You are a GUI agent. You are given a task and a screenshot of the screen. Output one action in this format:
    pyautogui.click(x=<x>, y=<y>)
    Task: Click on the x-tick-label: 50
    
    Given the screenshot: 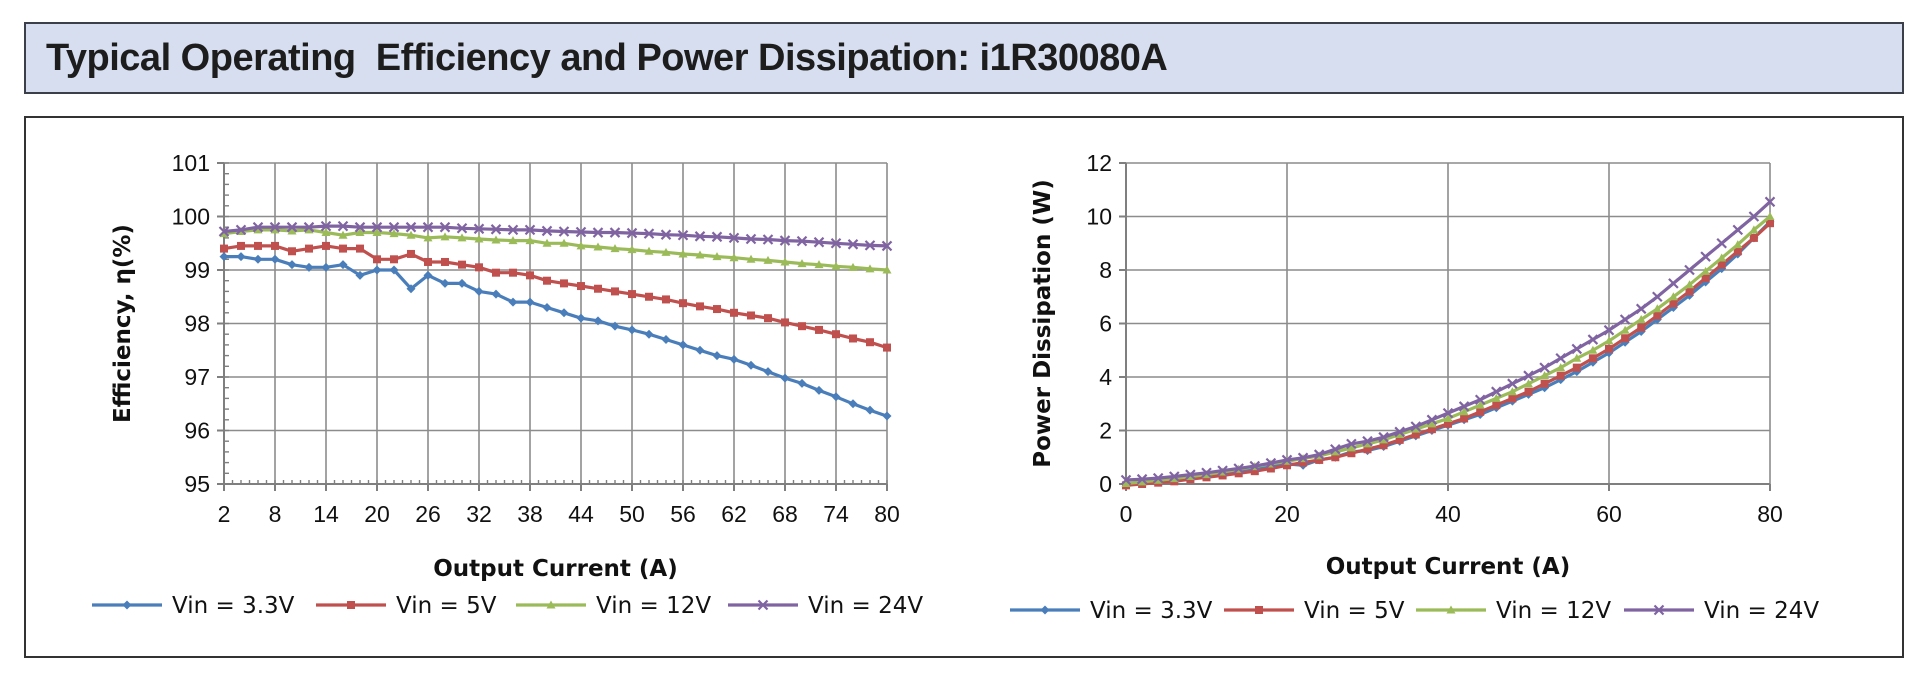 What is the action you would take?
    pyautogui.click(x=632, y=514)
    